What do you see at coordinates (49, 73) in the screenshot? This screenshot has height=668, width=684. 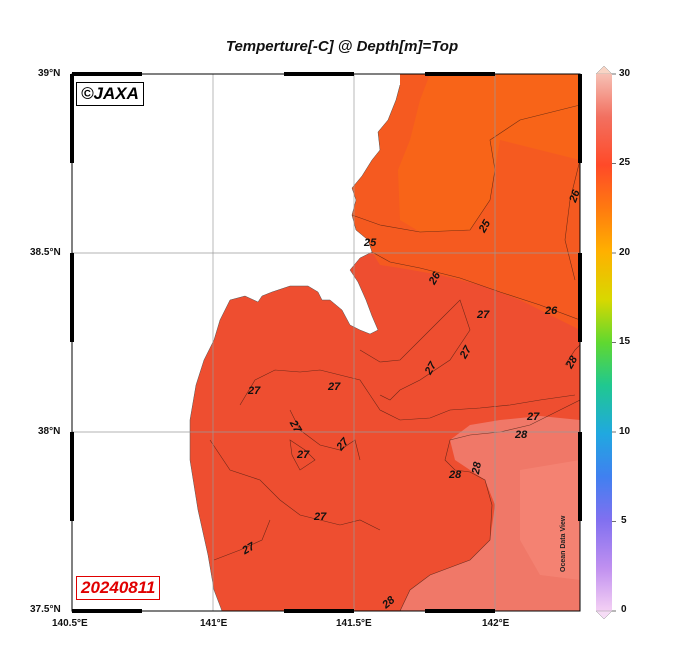 I see `lat-label: 39°N` at bounding box center [49, 73].